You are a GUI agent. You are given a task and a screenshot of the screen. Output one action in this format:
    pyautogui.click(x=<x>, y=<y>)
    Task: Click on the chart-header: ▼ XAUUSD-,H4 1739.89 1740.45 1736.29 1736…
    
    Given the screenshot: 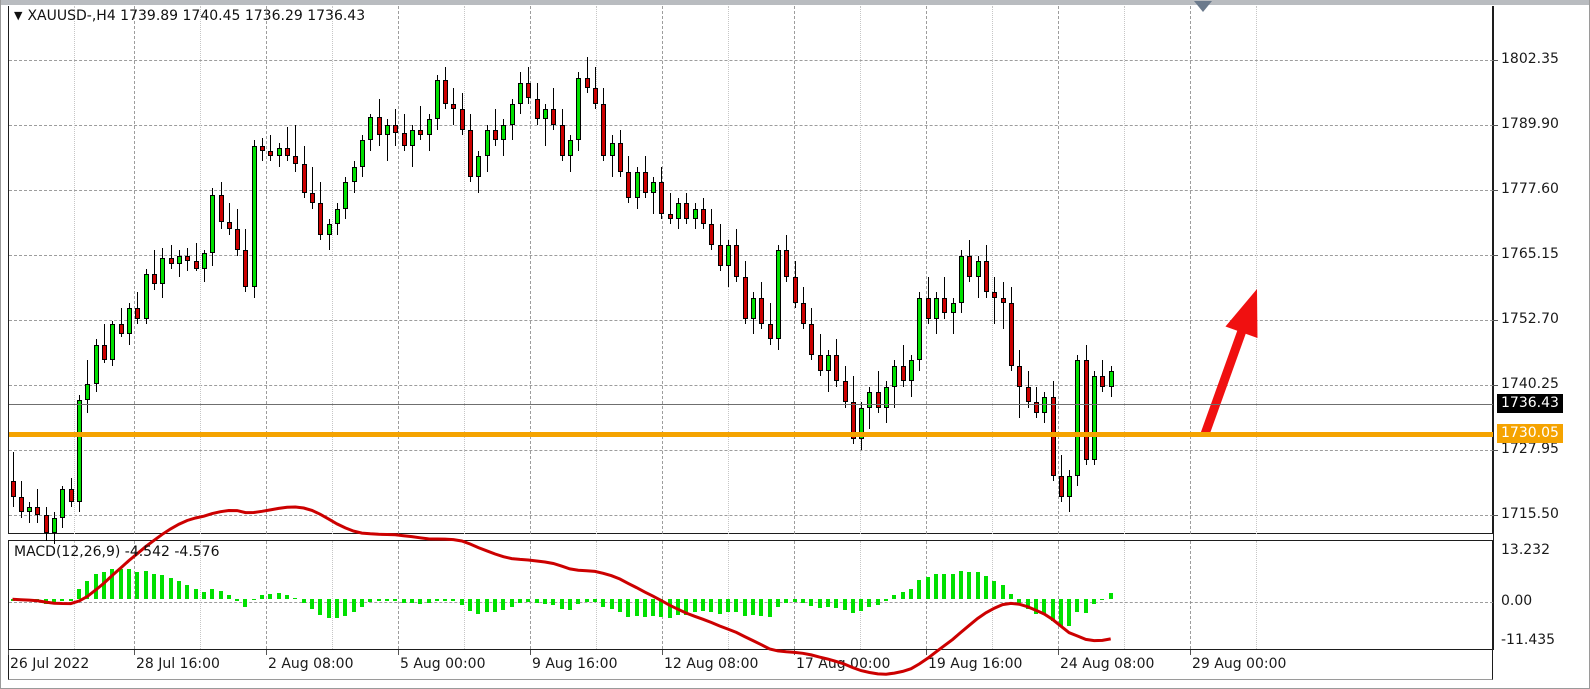 What is the action you would take?
    pyautogui.click(x=189, y=16)
    